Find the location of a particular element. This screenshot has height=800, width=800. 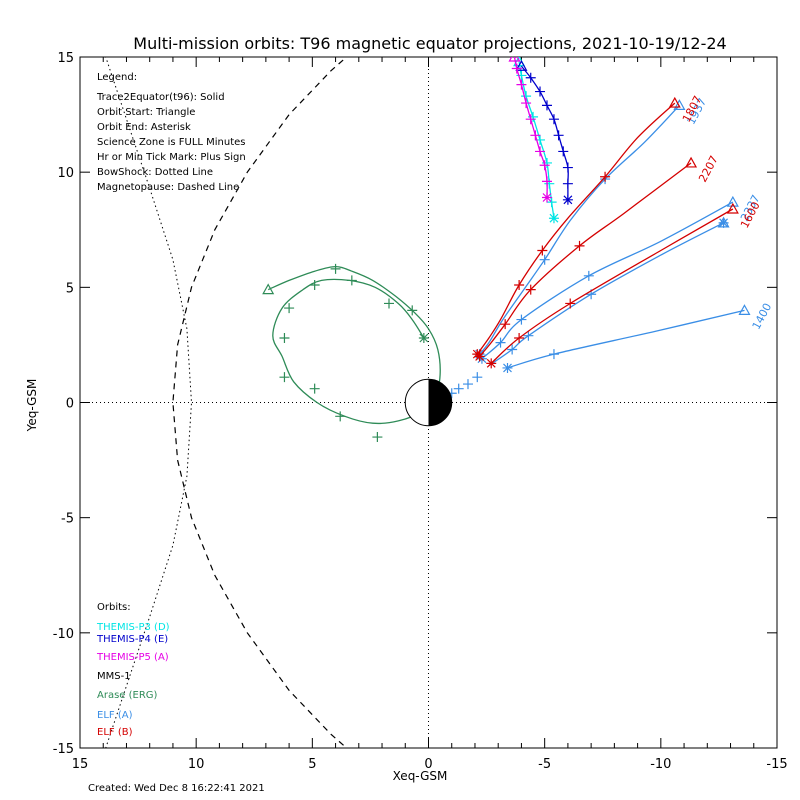

orbits-legend-item: THEMIS-P5 (A) is located at coordinates (132, 657).